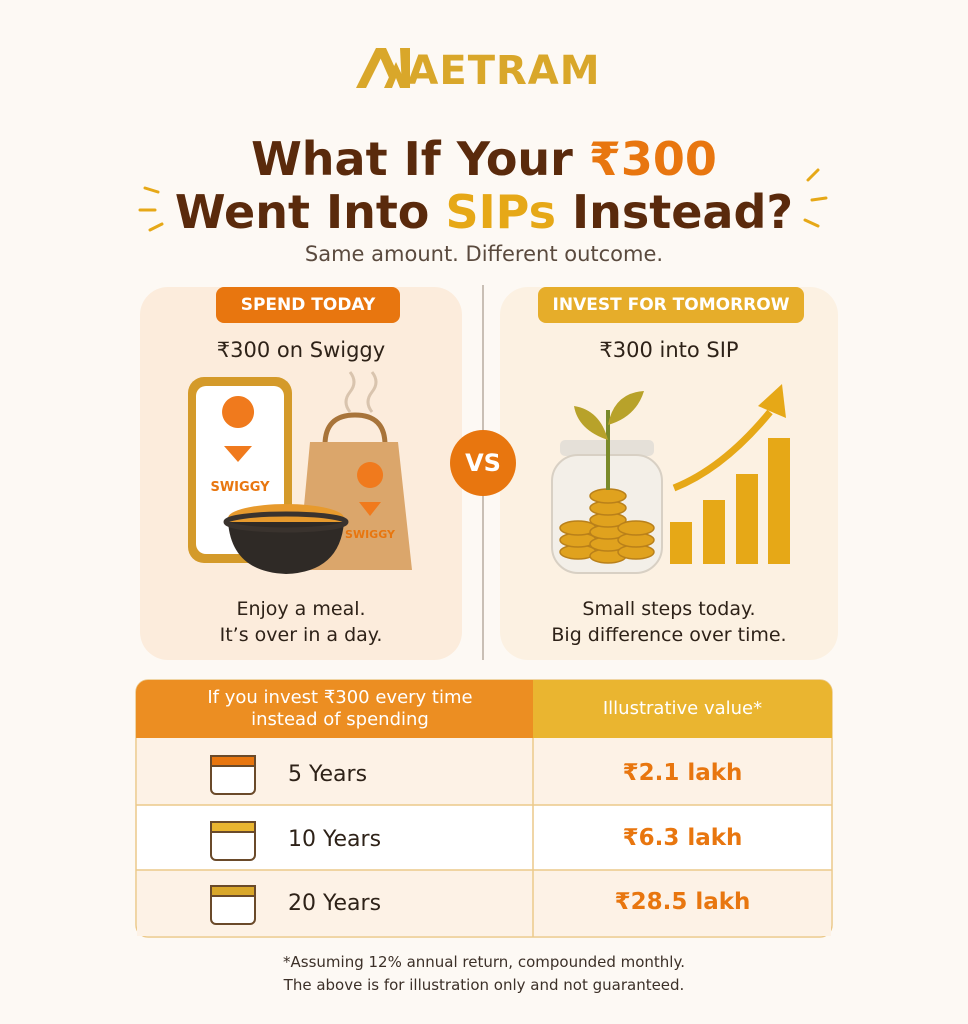  Describe the element at coordinates (669, 609) in the screenshot. I see `caption-line: Small steps today.` at that location.